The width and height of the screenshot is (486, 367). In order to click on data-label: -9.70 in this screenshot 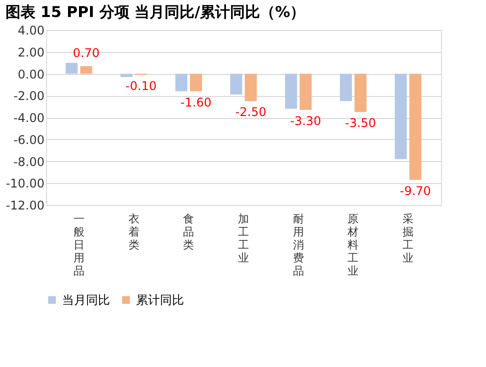, I will do `click(415, 191)`.